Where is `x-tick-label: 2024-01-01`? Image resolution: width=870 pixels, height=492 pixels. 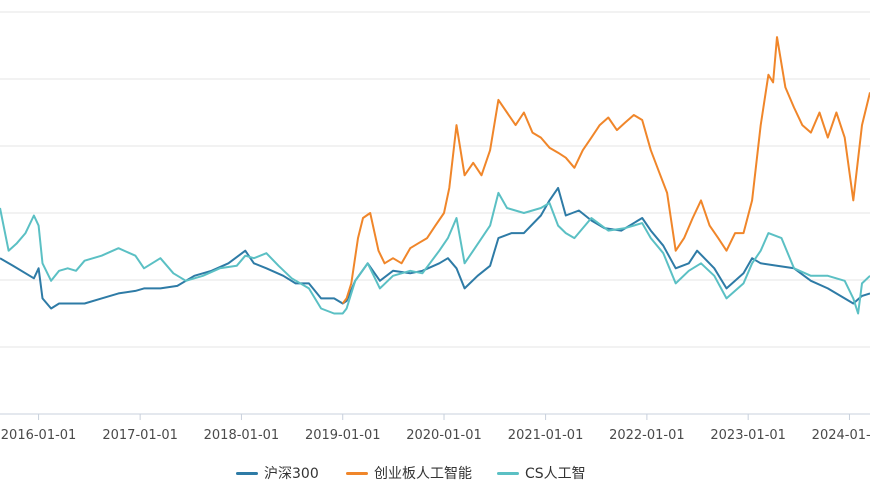 x-tick-label: 2024-01-01 is located at coordinates (841, 435).